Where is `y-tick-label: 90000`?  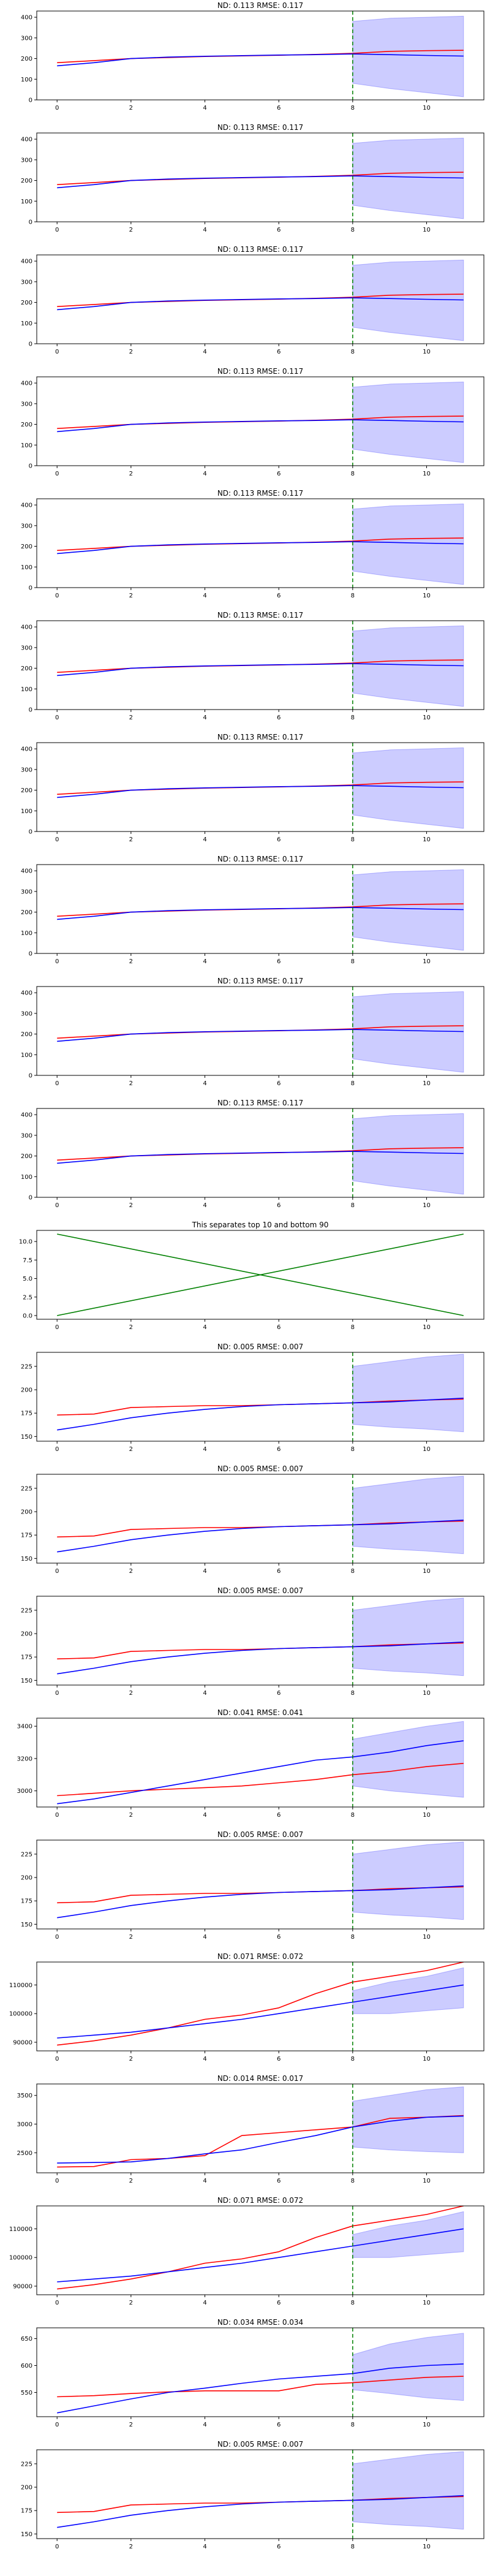
y-tick-label: 90000 is located at coordinates (23, 2042).